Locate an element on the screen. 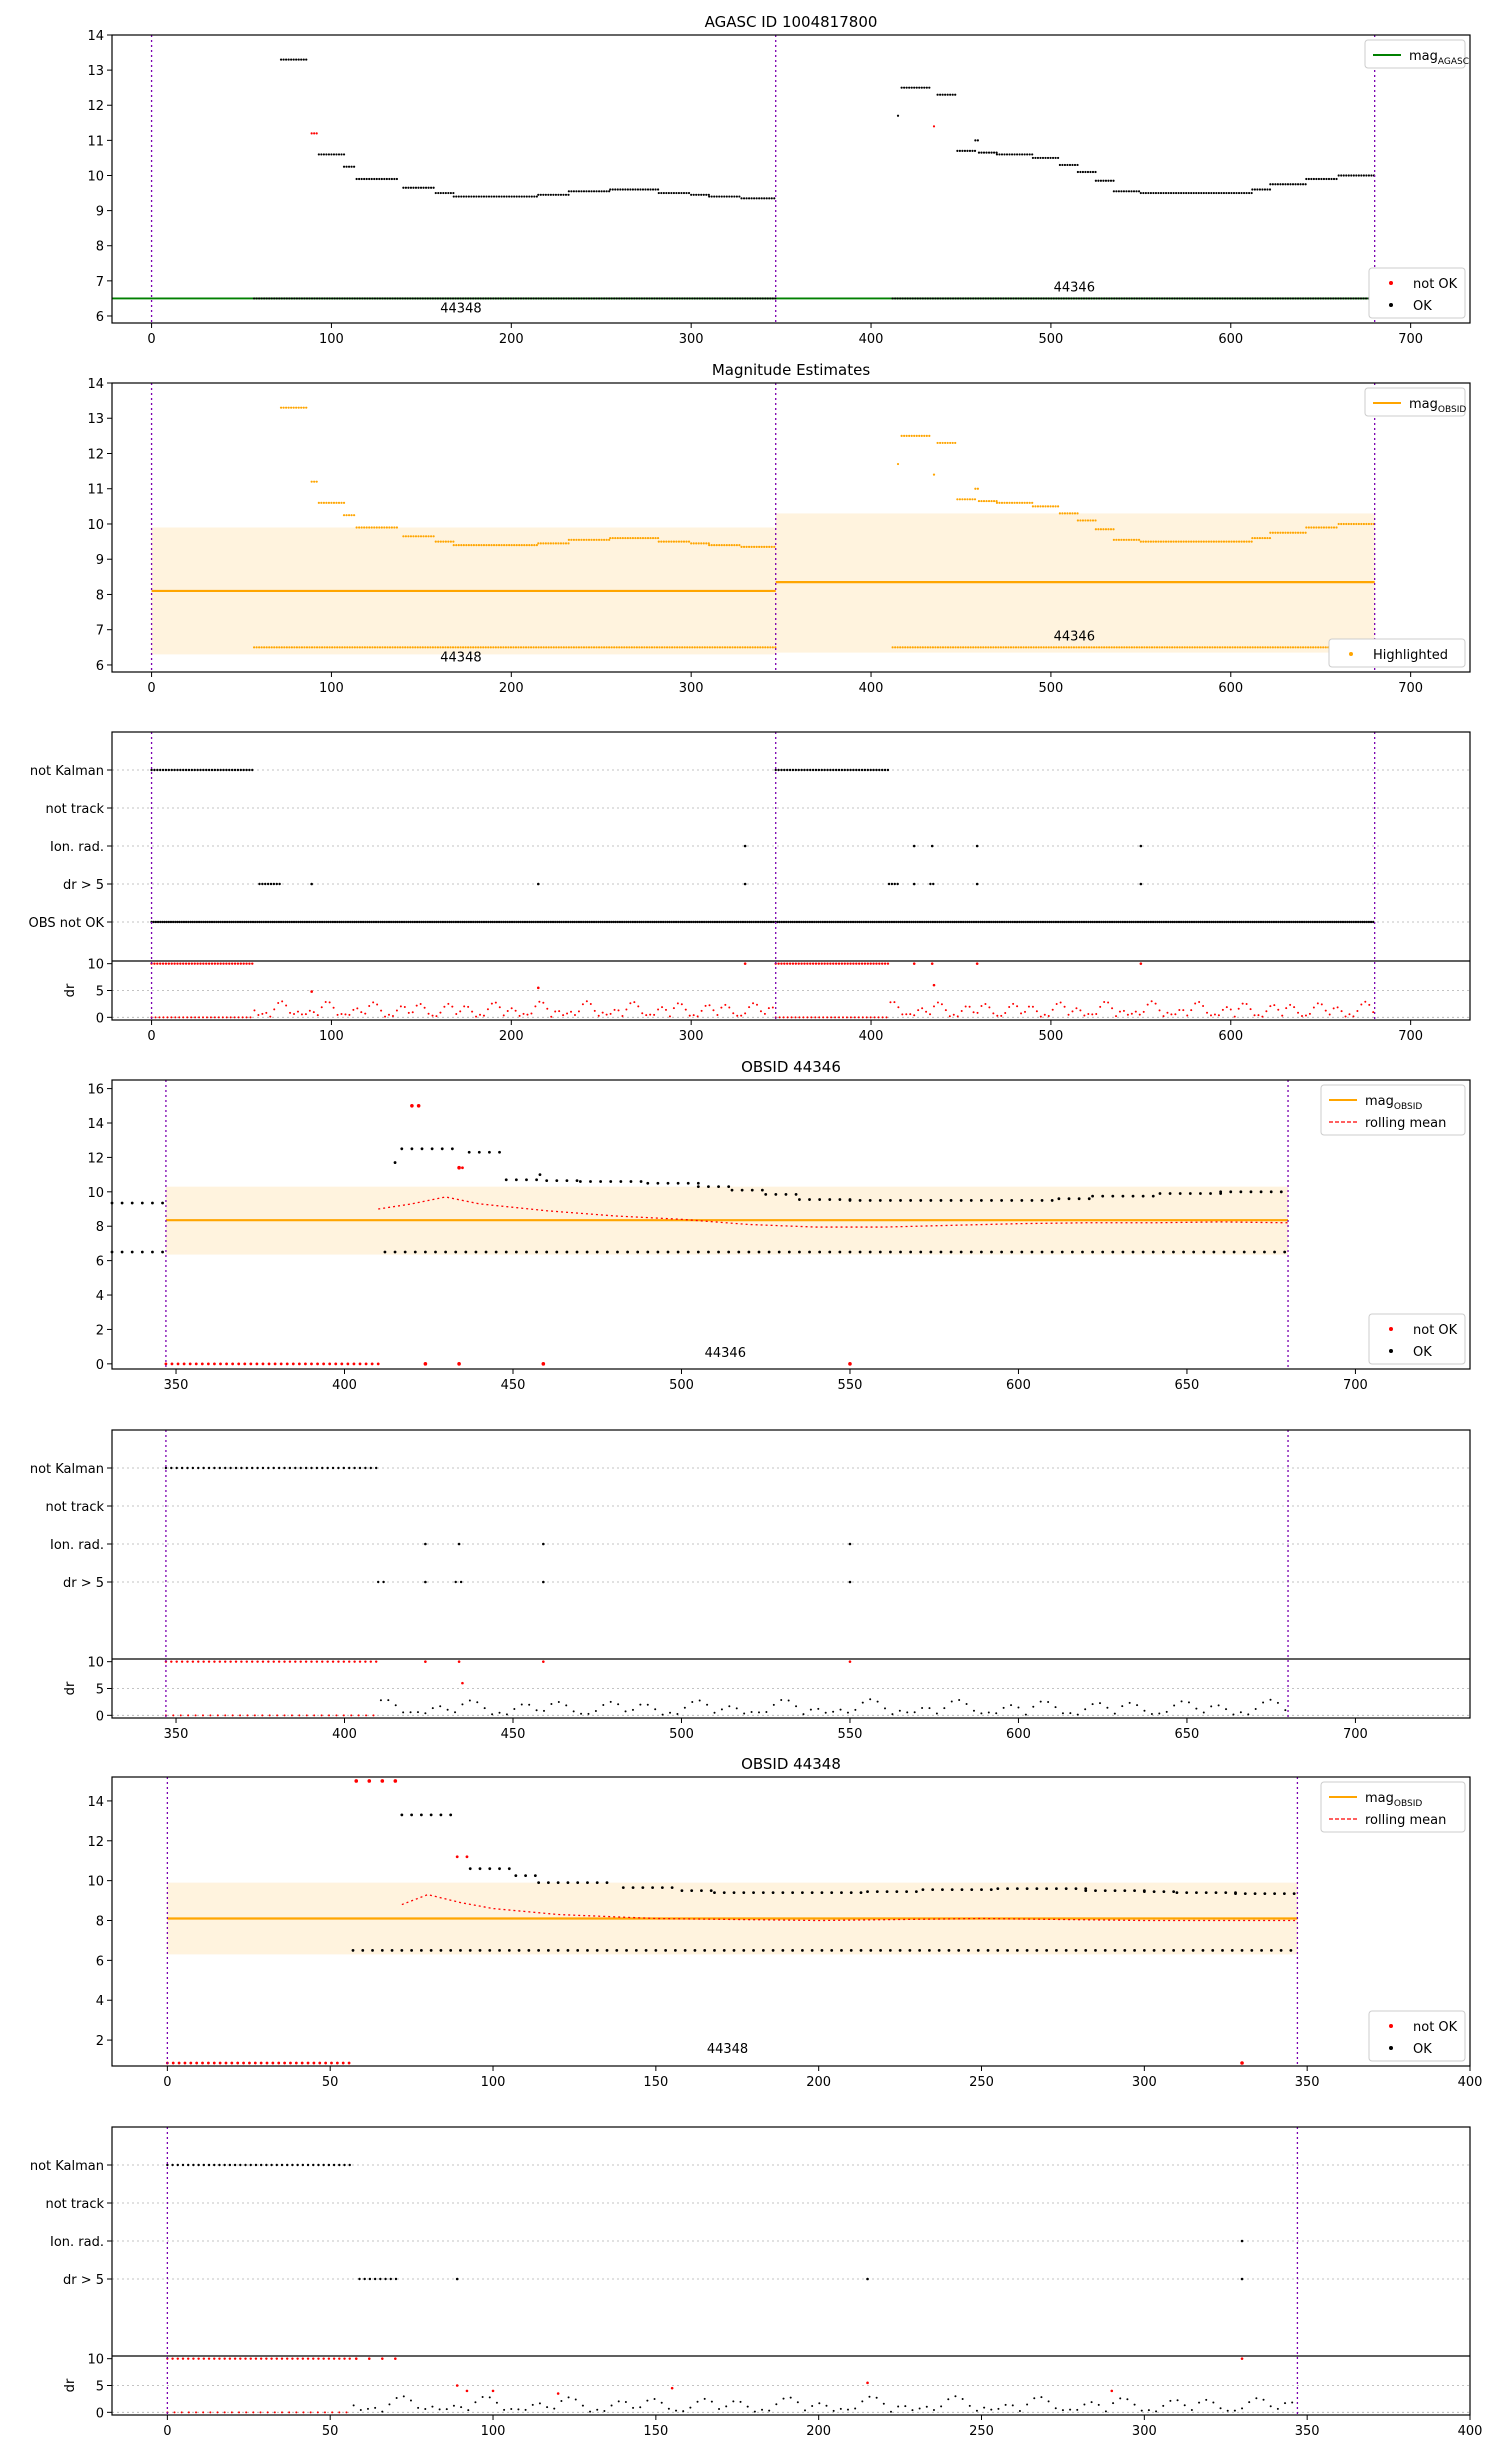  y-tick-label: 6 is located at coordinates (100, 317).